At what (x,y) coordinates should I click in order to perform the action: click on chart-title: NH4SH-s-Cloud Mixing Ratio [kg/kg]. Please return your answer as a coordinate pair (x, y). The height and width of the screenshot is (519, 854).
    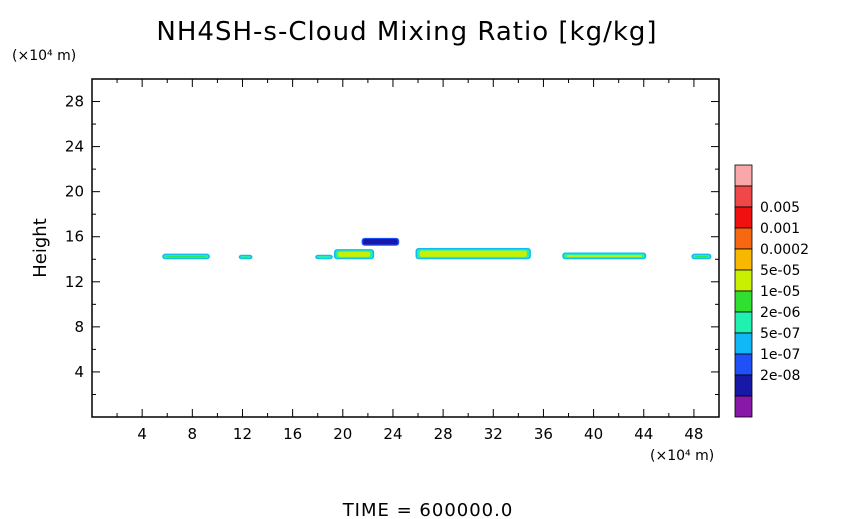
    Looking at the image, I should click on (406, 32).